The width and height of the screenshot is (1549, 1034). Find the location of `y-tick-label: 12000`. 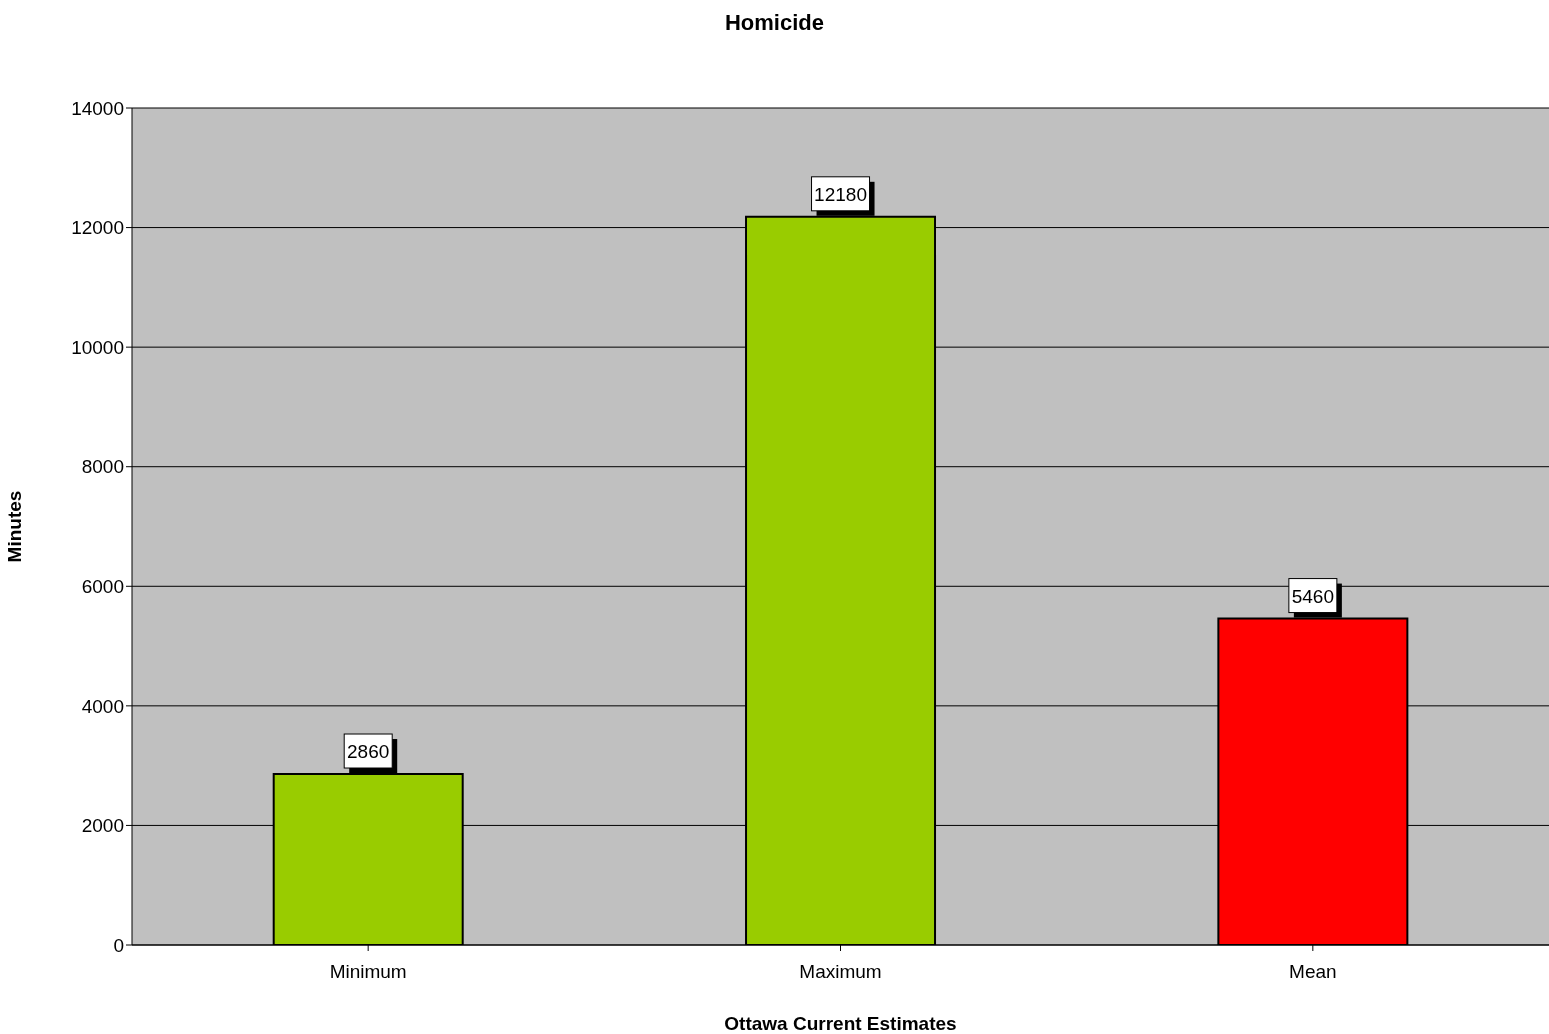

y-tick-label: 12000 is located at coordinates (97, 228).